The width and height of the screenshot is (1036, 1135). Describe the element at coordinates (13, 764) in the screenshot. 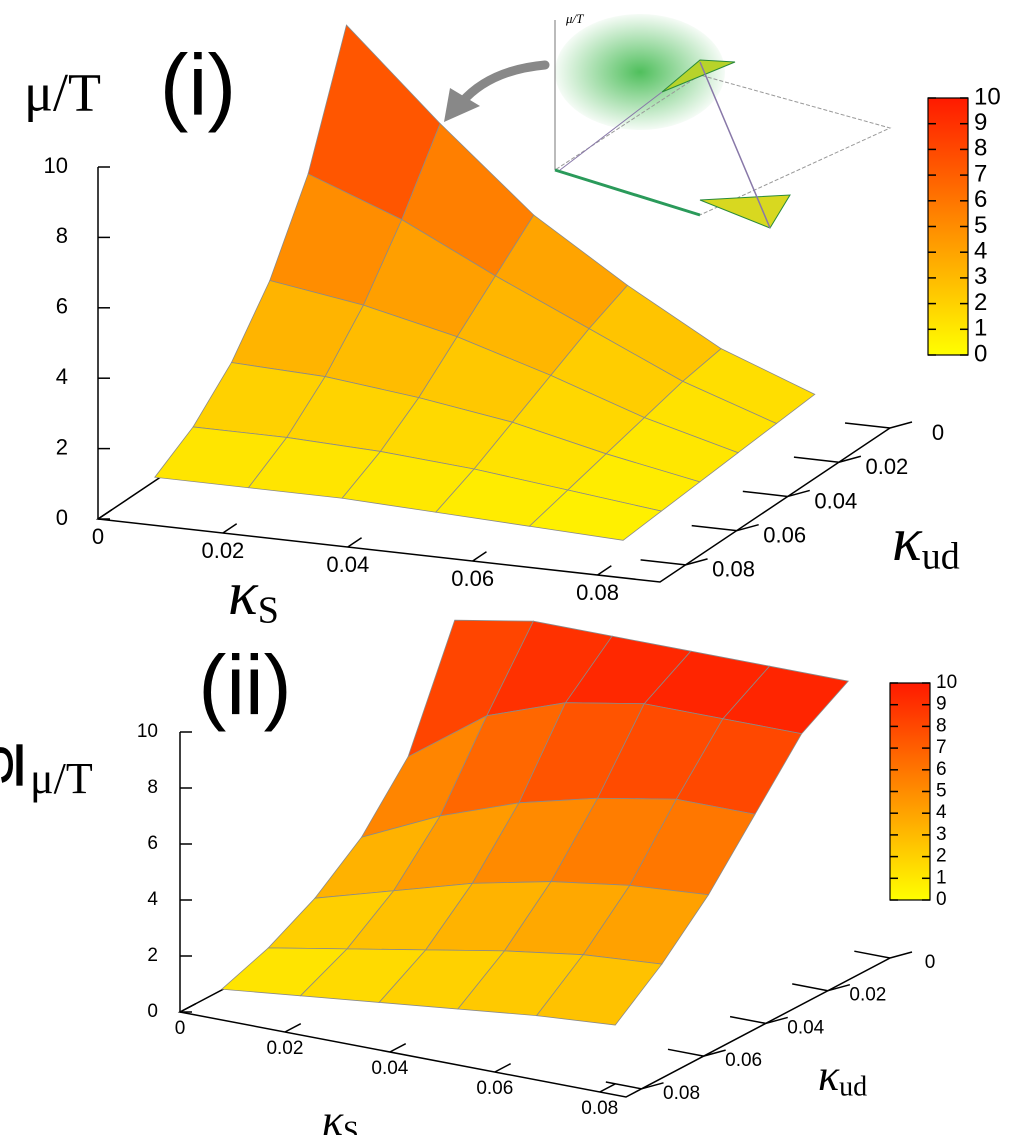

I see `fragment-group: S` at that location.